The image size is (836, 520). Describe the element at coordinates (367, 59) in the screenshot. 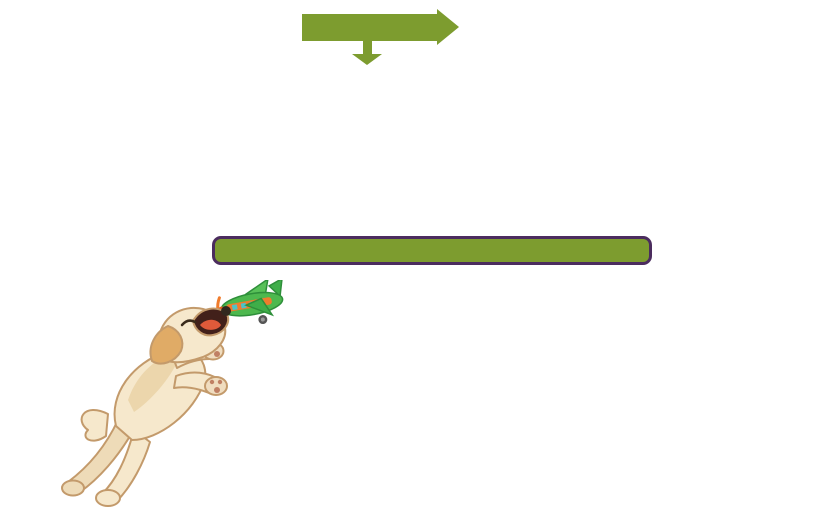

I see `down-arrow-head-icon` at that location.